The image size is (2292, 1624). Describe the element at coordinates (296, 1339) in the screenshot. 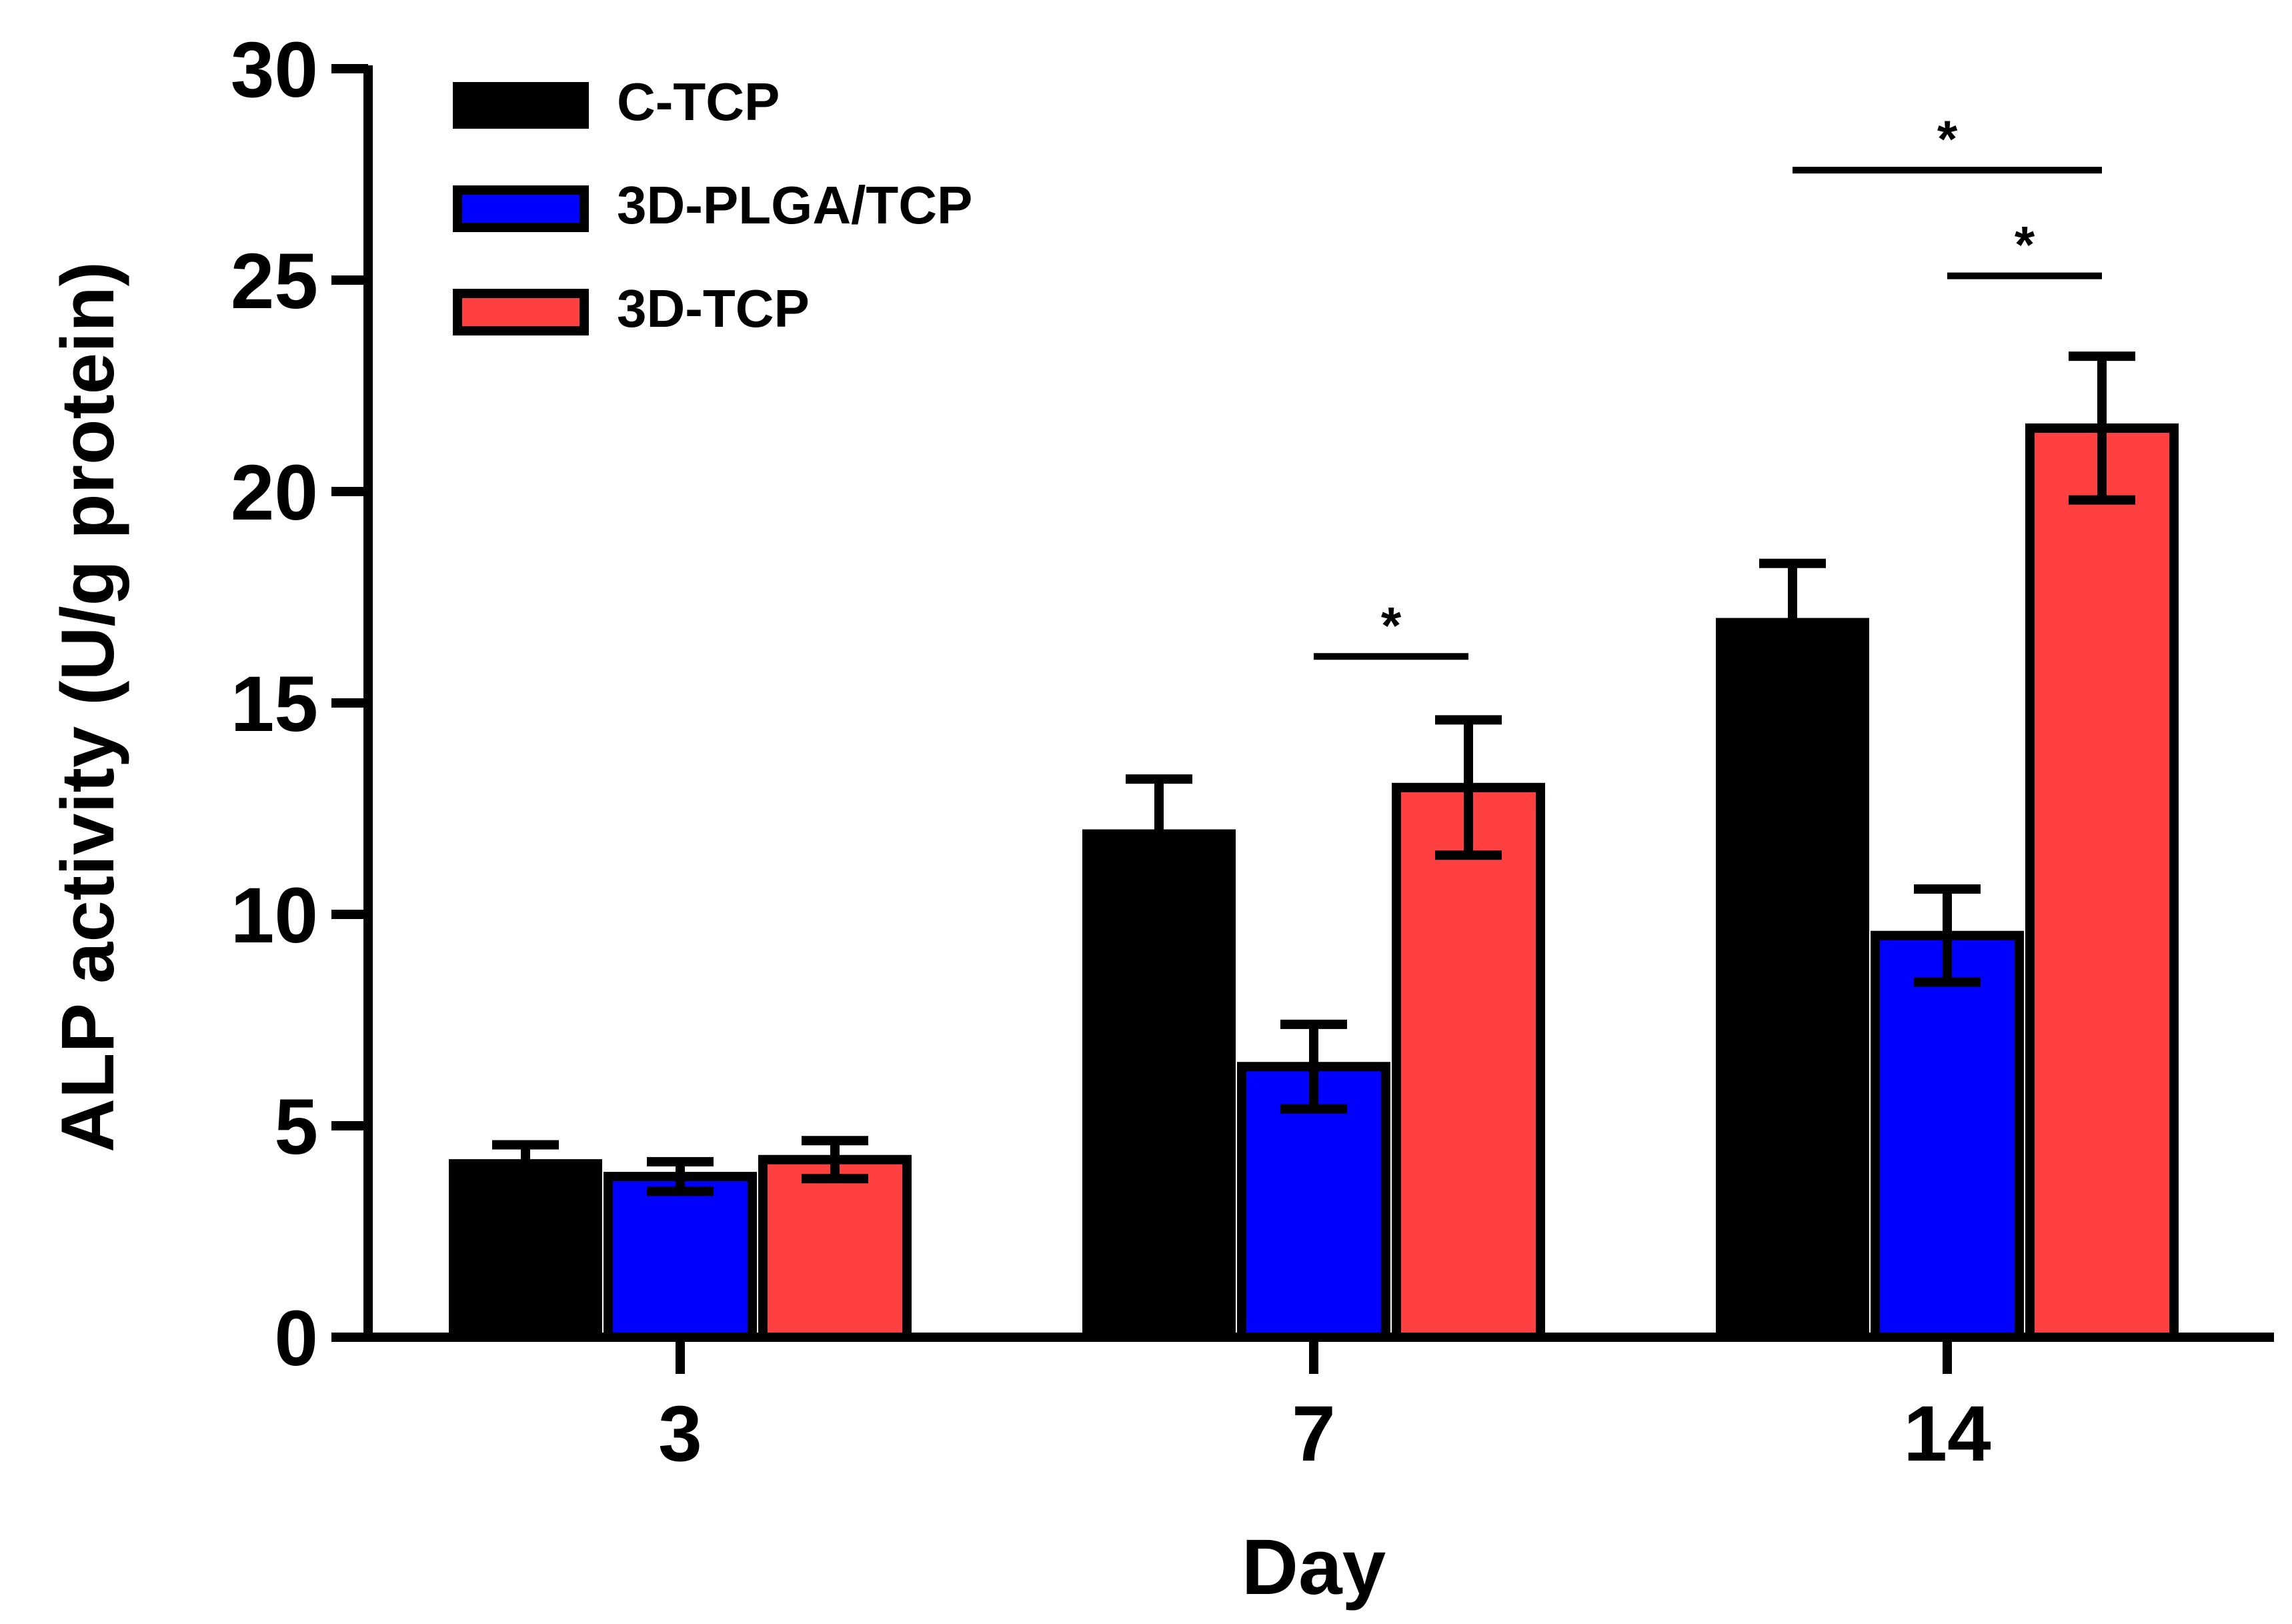

I see `y-tick-label-0: 0` at that location.